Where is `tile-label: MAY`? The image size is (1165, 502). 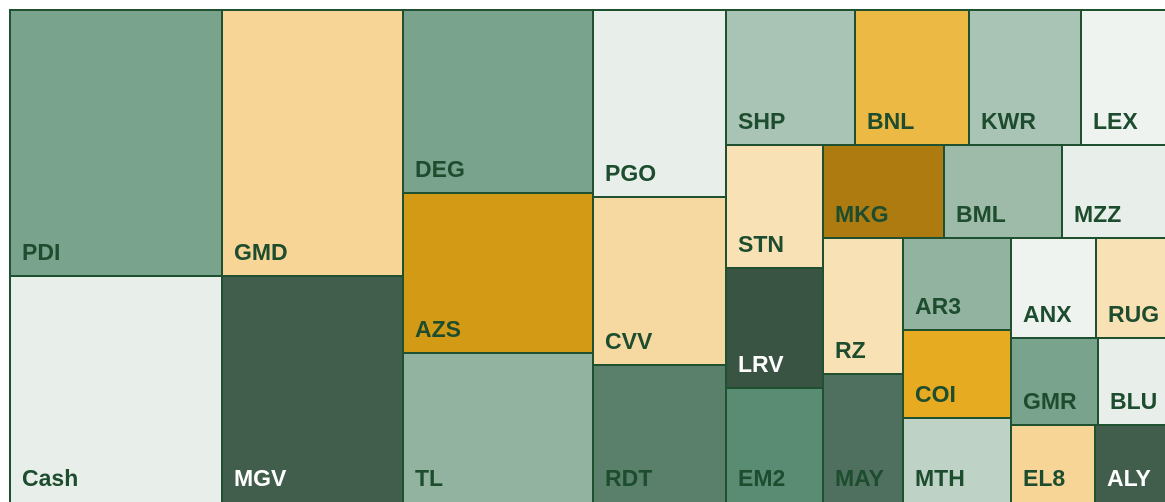 tile-label: MAY is located at coordinates (859, 478).